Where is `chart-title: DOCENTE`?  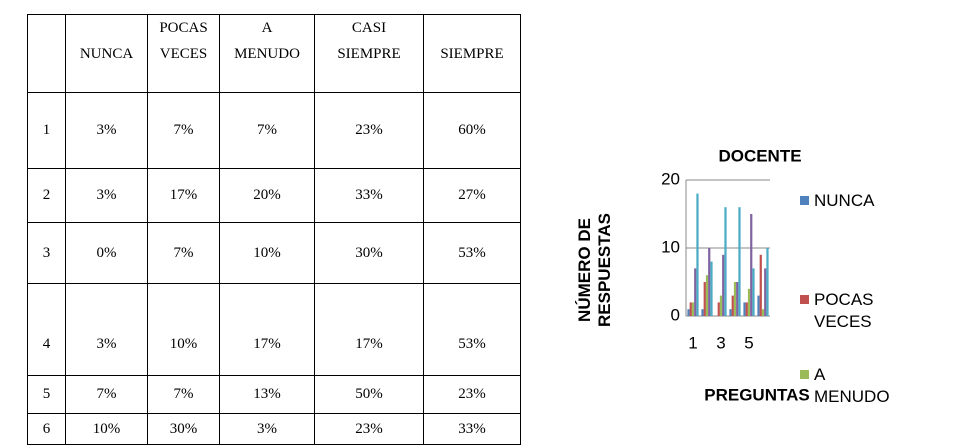 chart-title: DOCENTE is located at coordinates (759, 155).